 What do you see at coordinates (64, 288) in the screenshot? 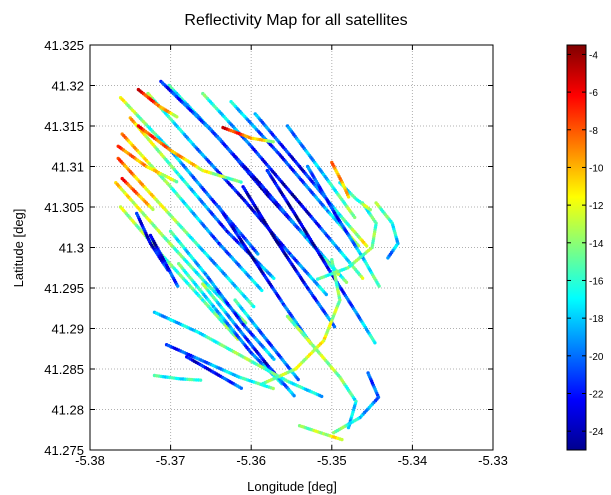
I see `y-tick-label: 41.295` at bounding box center [64, 288].